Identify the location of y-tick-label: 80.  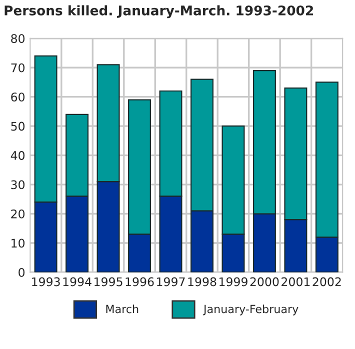
(18, 39).